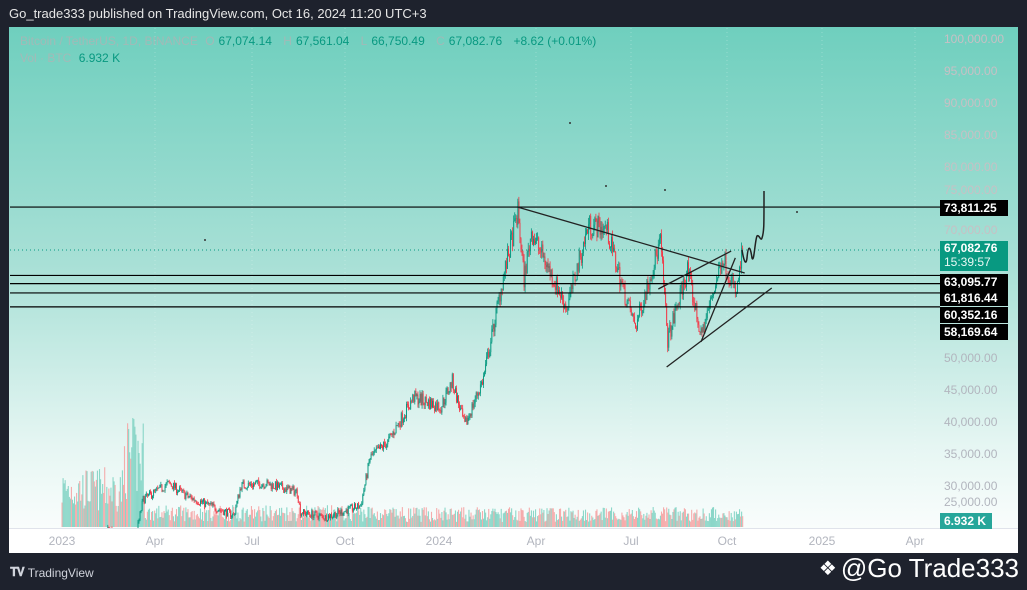 The width and height of the screenshot is (1027, 590). What do you see at coordinates (46, 58) in the screenshot?
I see `volume-title: Vol · BTC` at bounding box center [46, 58].